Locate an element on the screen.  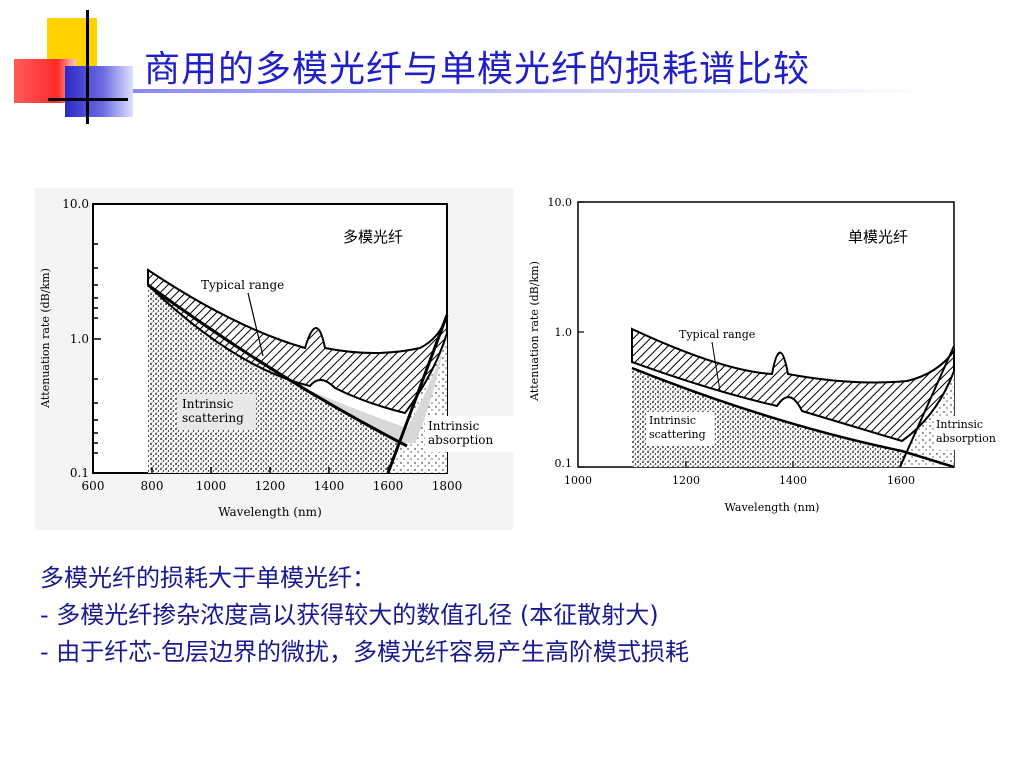
body-line-summary: 多模光纤的损耗大于单模光纤： is located at coordinates (208, 578).